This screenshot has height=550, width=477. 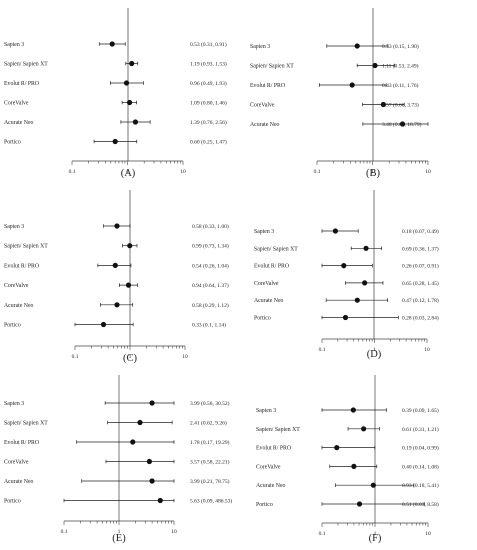 I want to click on panel-label: (D), so click(x=374, y=354).